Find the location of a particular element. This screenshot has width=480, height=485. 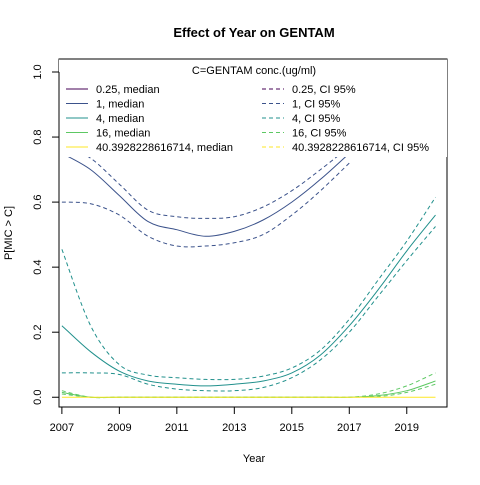

y-axis-label: P[MIC > C] is located at coordinates (9, 233).